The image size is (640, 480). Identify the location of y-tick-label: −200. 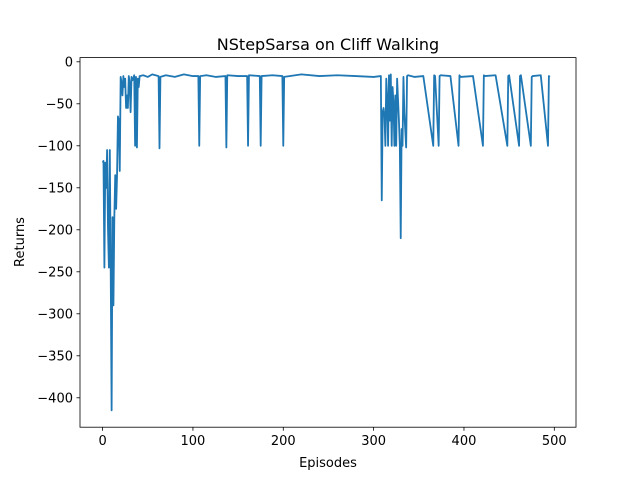
(55, 230).